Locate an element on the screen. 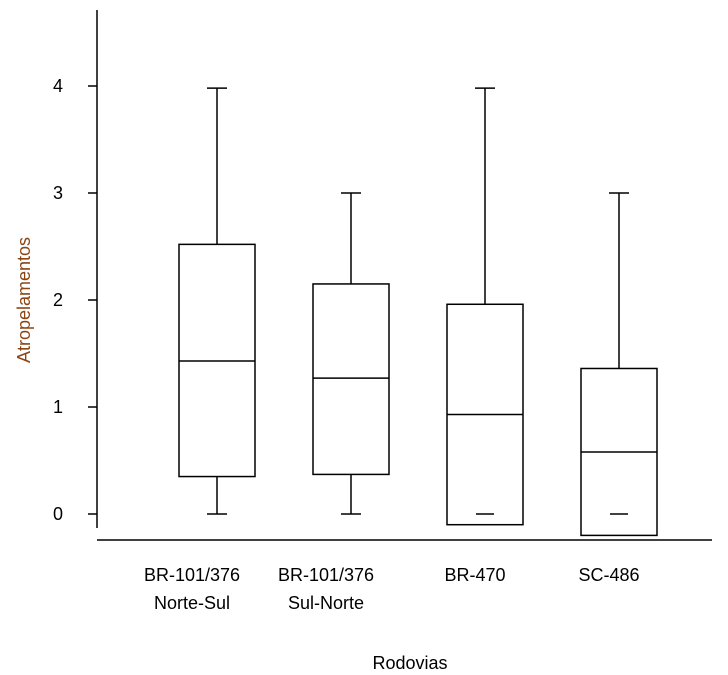  y-ticks: 0 1 2 3 4 is located at coordinates (75, 300).